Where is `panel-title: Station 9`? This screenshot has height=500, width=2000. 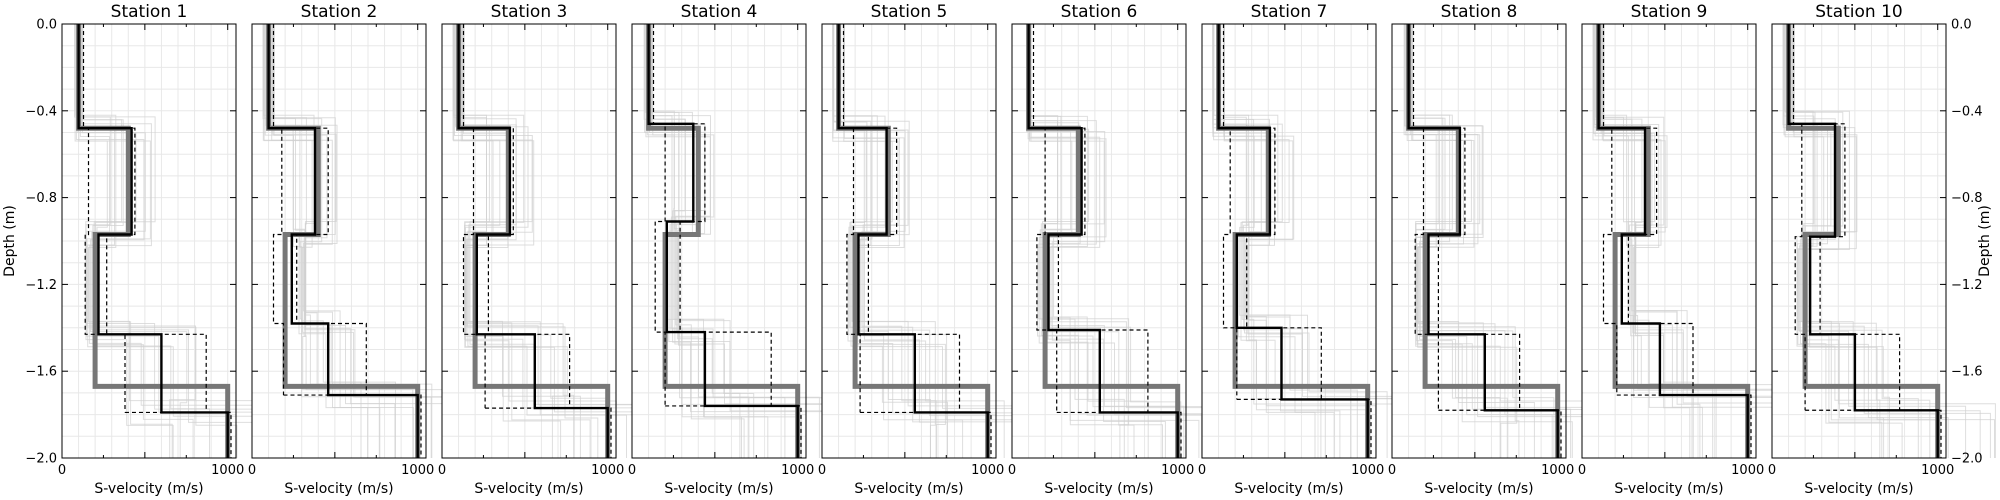 panel-title: Station 9 is located at coordinates (1669, 12).